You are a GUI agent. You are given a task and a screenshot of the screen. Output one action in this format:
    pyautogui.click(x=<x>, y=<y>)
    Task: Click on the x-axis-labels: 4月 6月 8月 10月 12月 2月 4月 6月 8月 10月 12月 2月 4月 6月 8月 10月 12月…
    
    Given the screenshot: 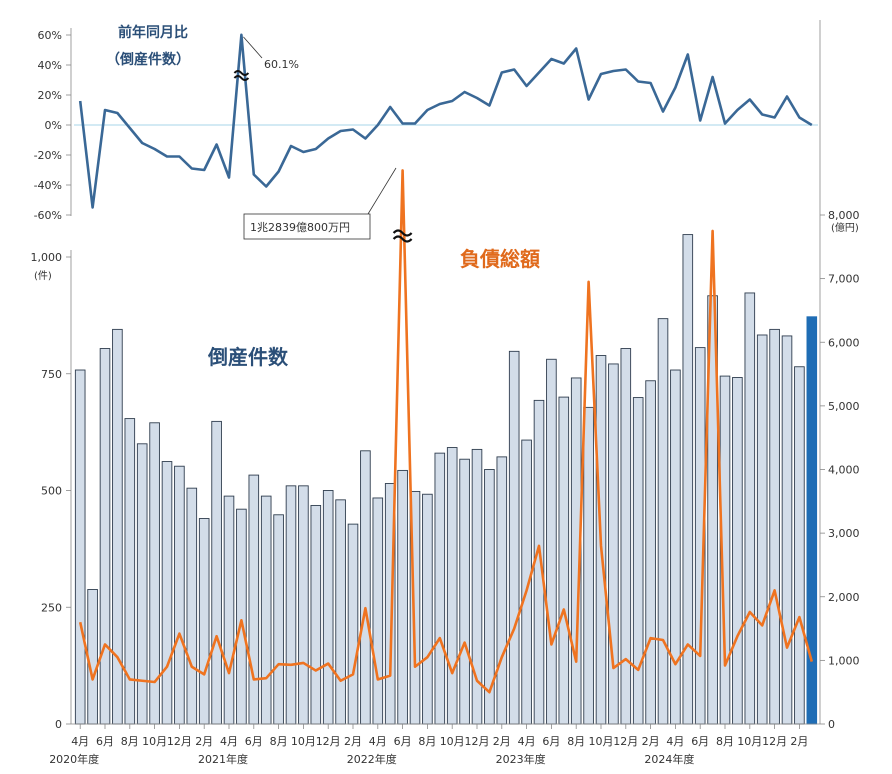 What is the action you would take?
    pyautogui.click(x=428, y=745)
    